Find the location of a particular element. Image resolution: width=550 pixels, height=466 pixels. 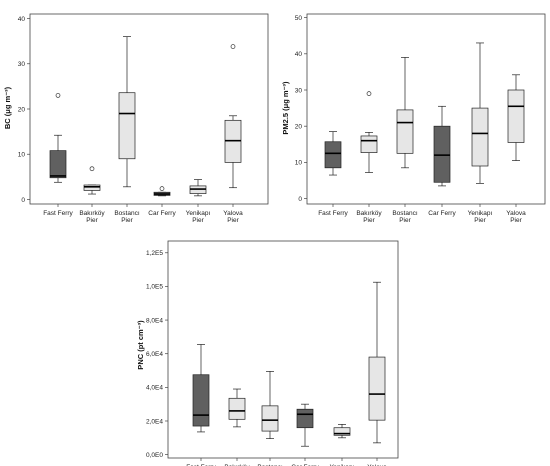

y-tick-label: 6,0E4 is located at coordinates (154, 354).